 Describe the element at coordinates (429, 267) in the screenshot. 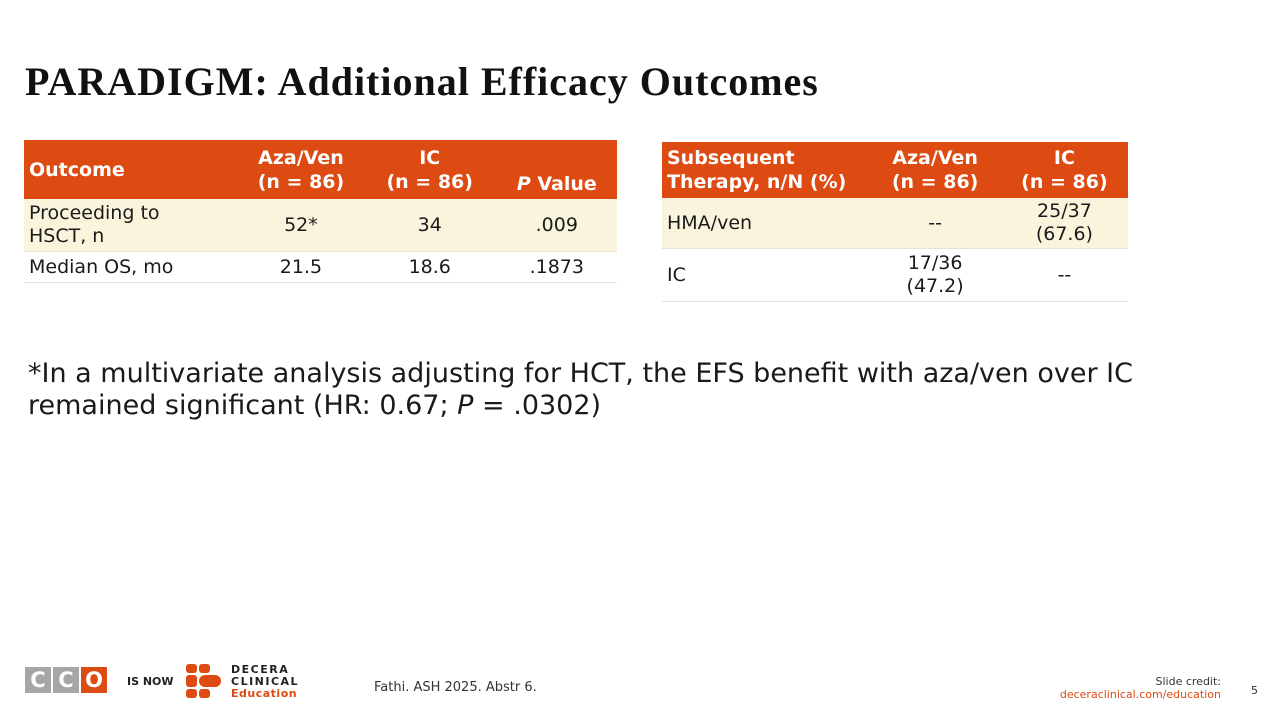

I see `cell-ic: 18.6` at that location.